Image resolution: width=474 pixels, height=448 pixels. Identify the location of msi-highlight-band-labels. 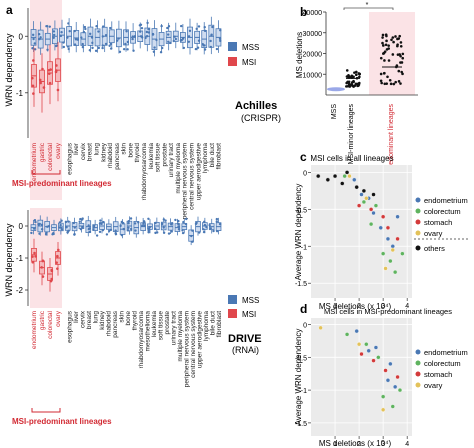
(46, 170).